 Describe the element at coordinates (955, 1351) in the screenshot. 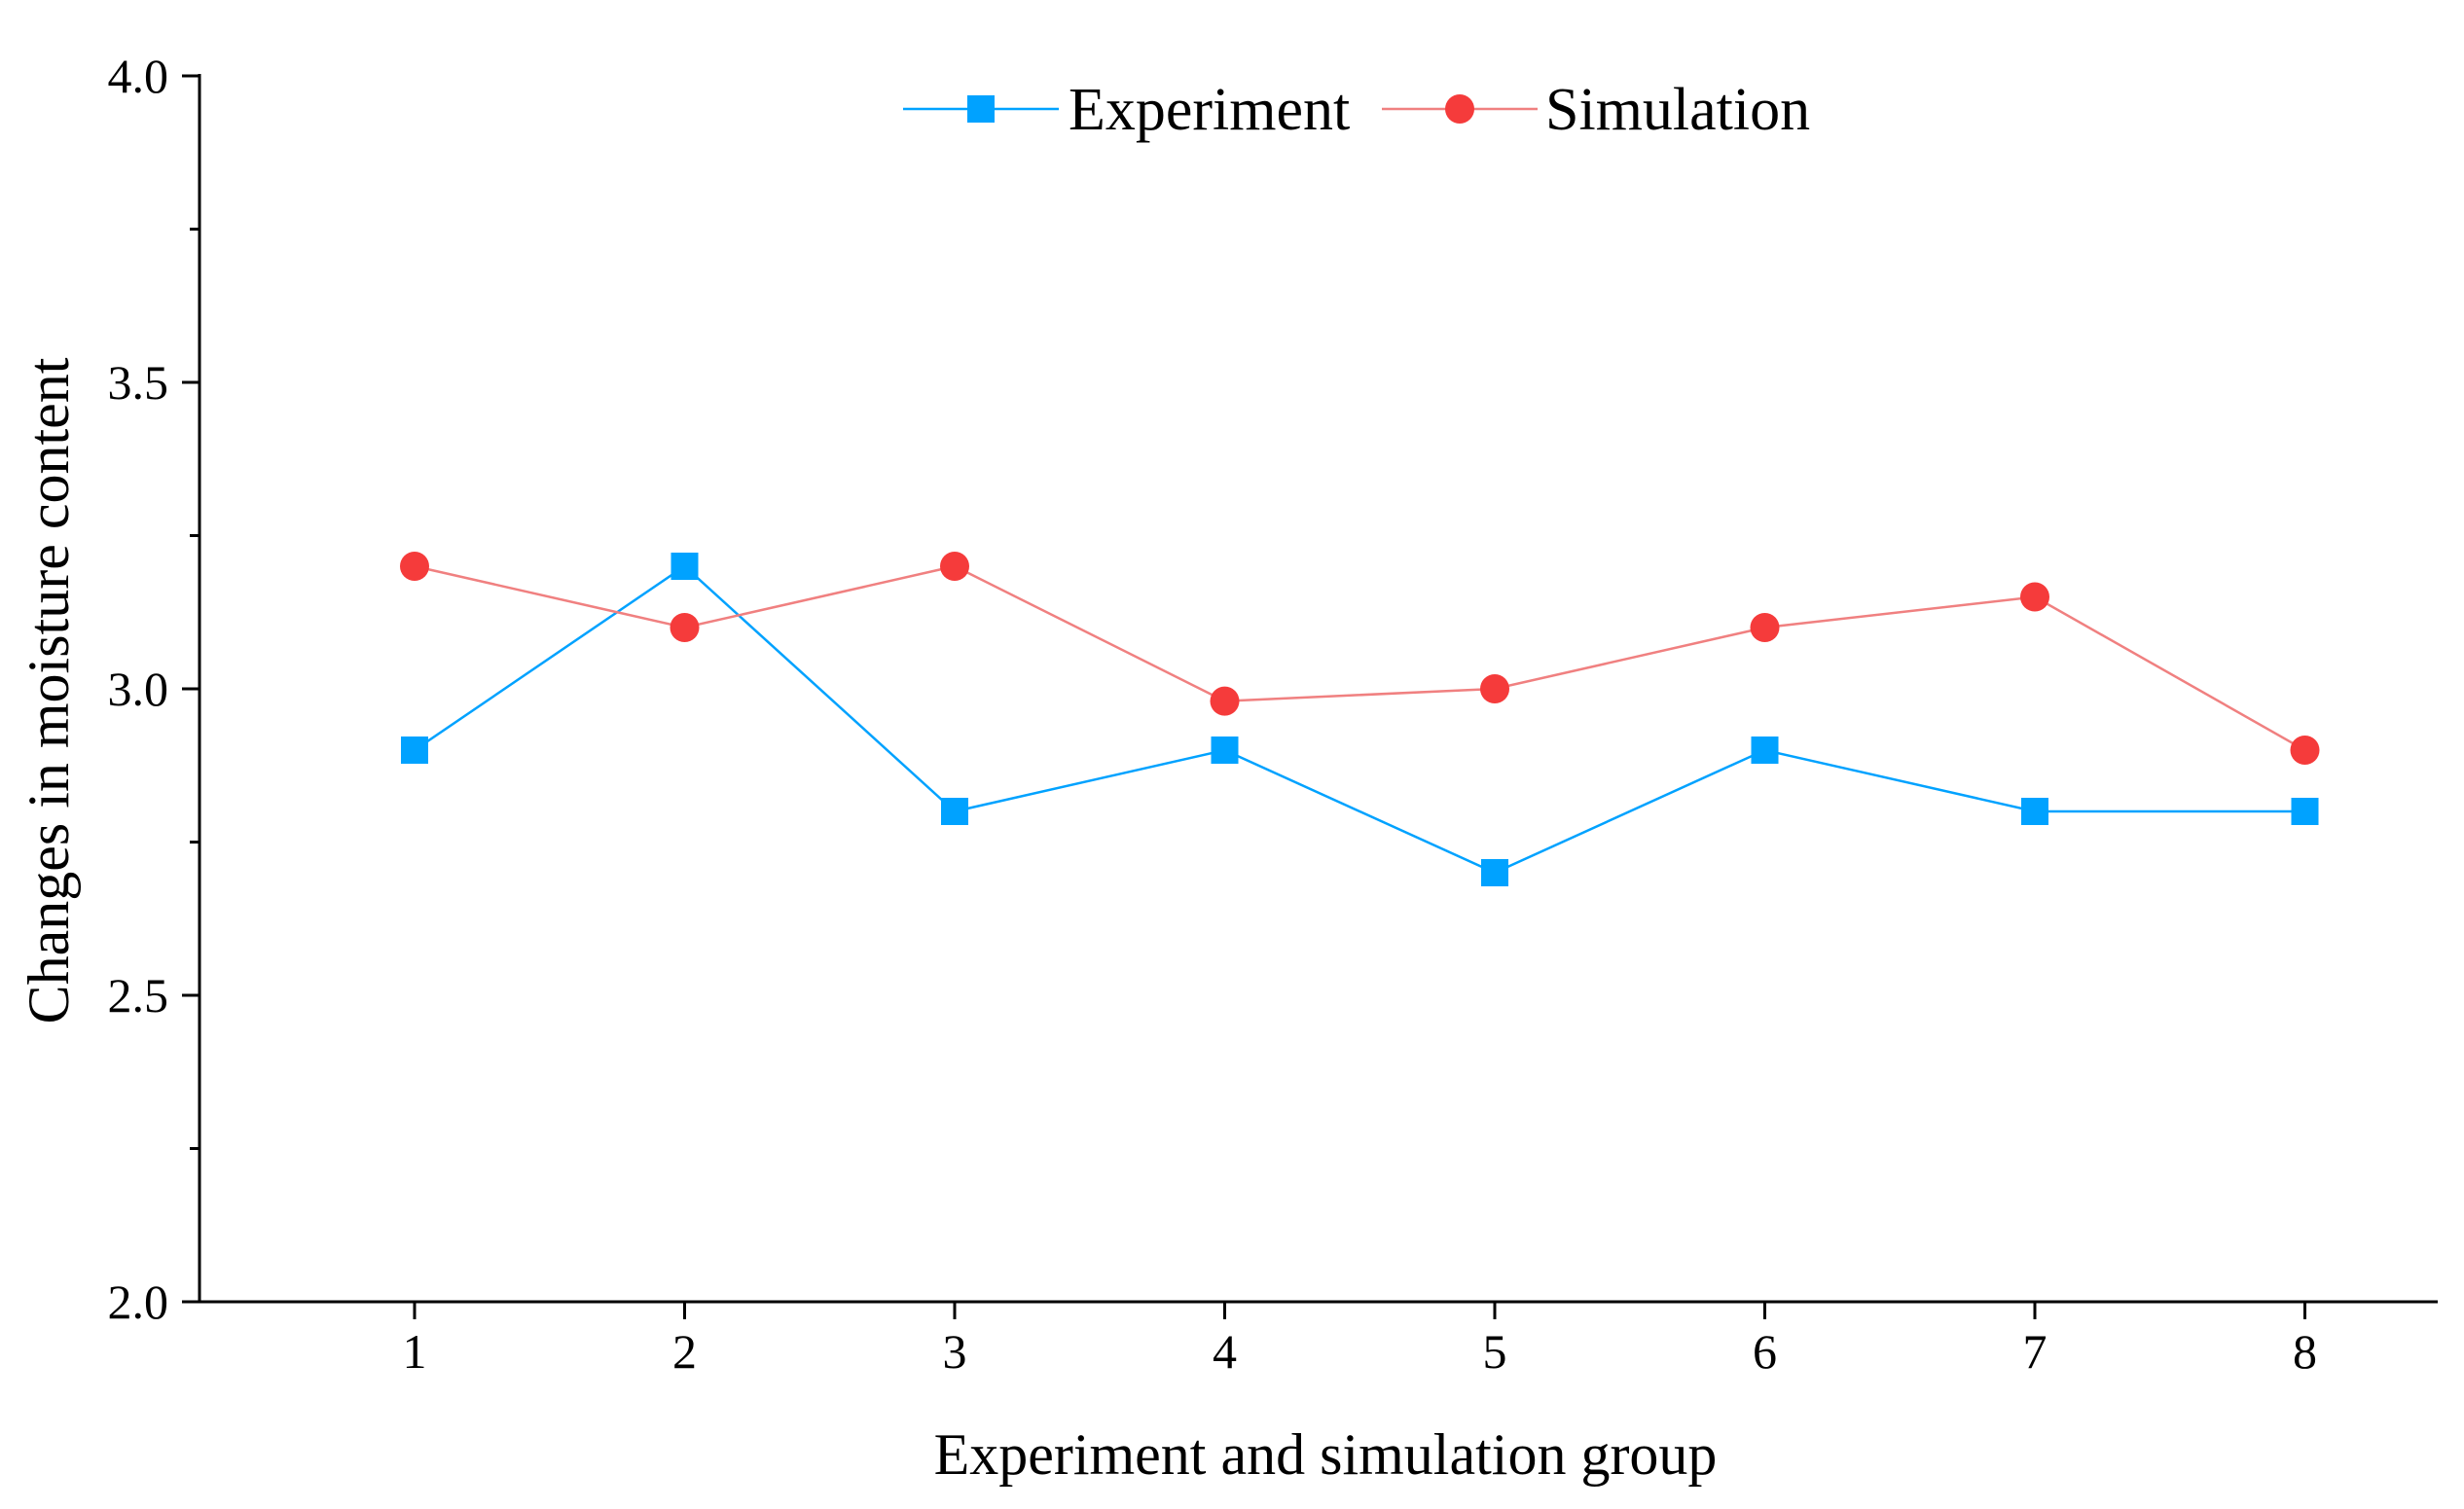

I see `x-tick-label: 3` at that location.